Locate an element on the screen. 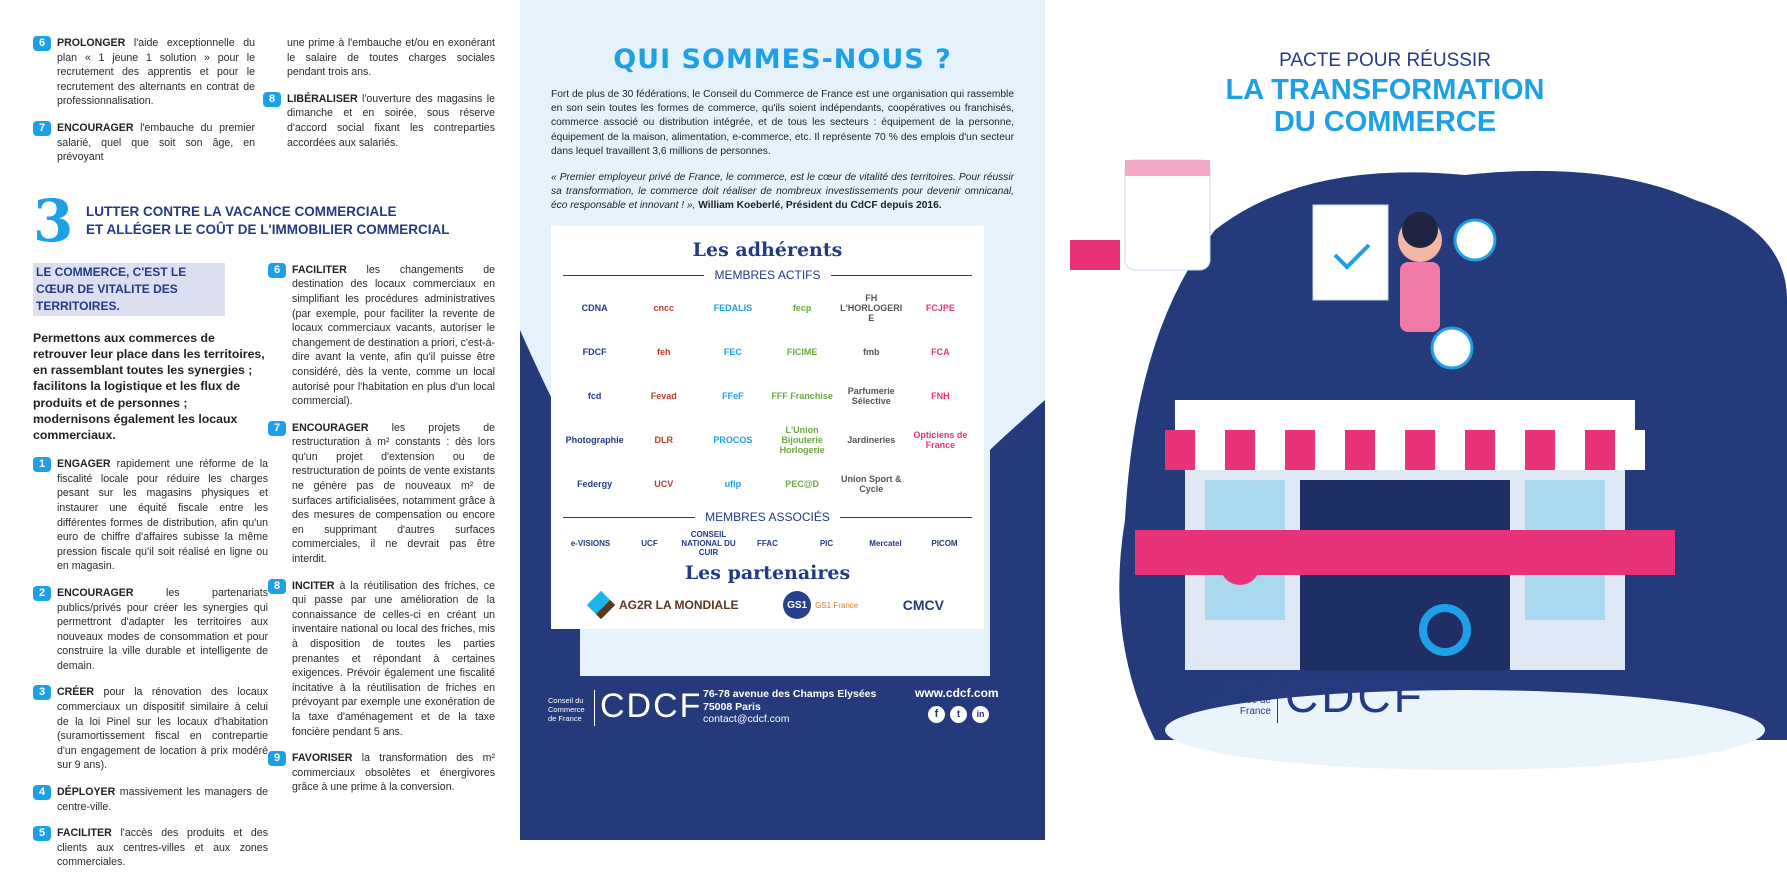 This screenshot has width=1787, height=882. associate-logo: e-VISIONS is located at coordinates (590, 543).